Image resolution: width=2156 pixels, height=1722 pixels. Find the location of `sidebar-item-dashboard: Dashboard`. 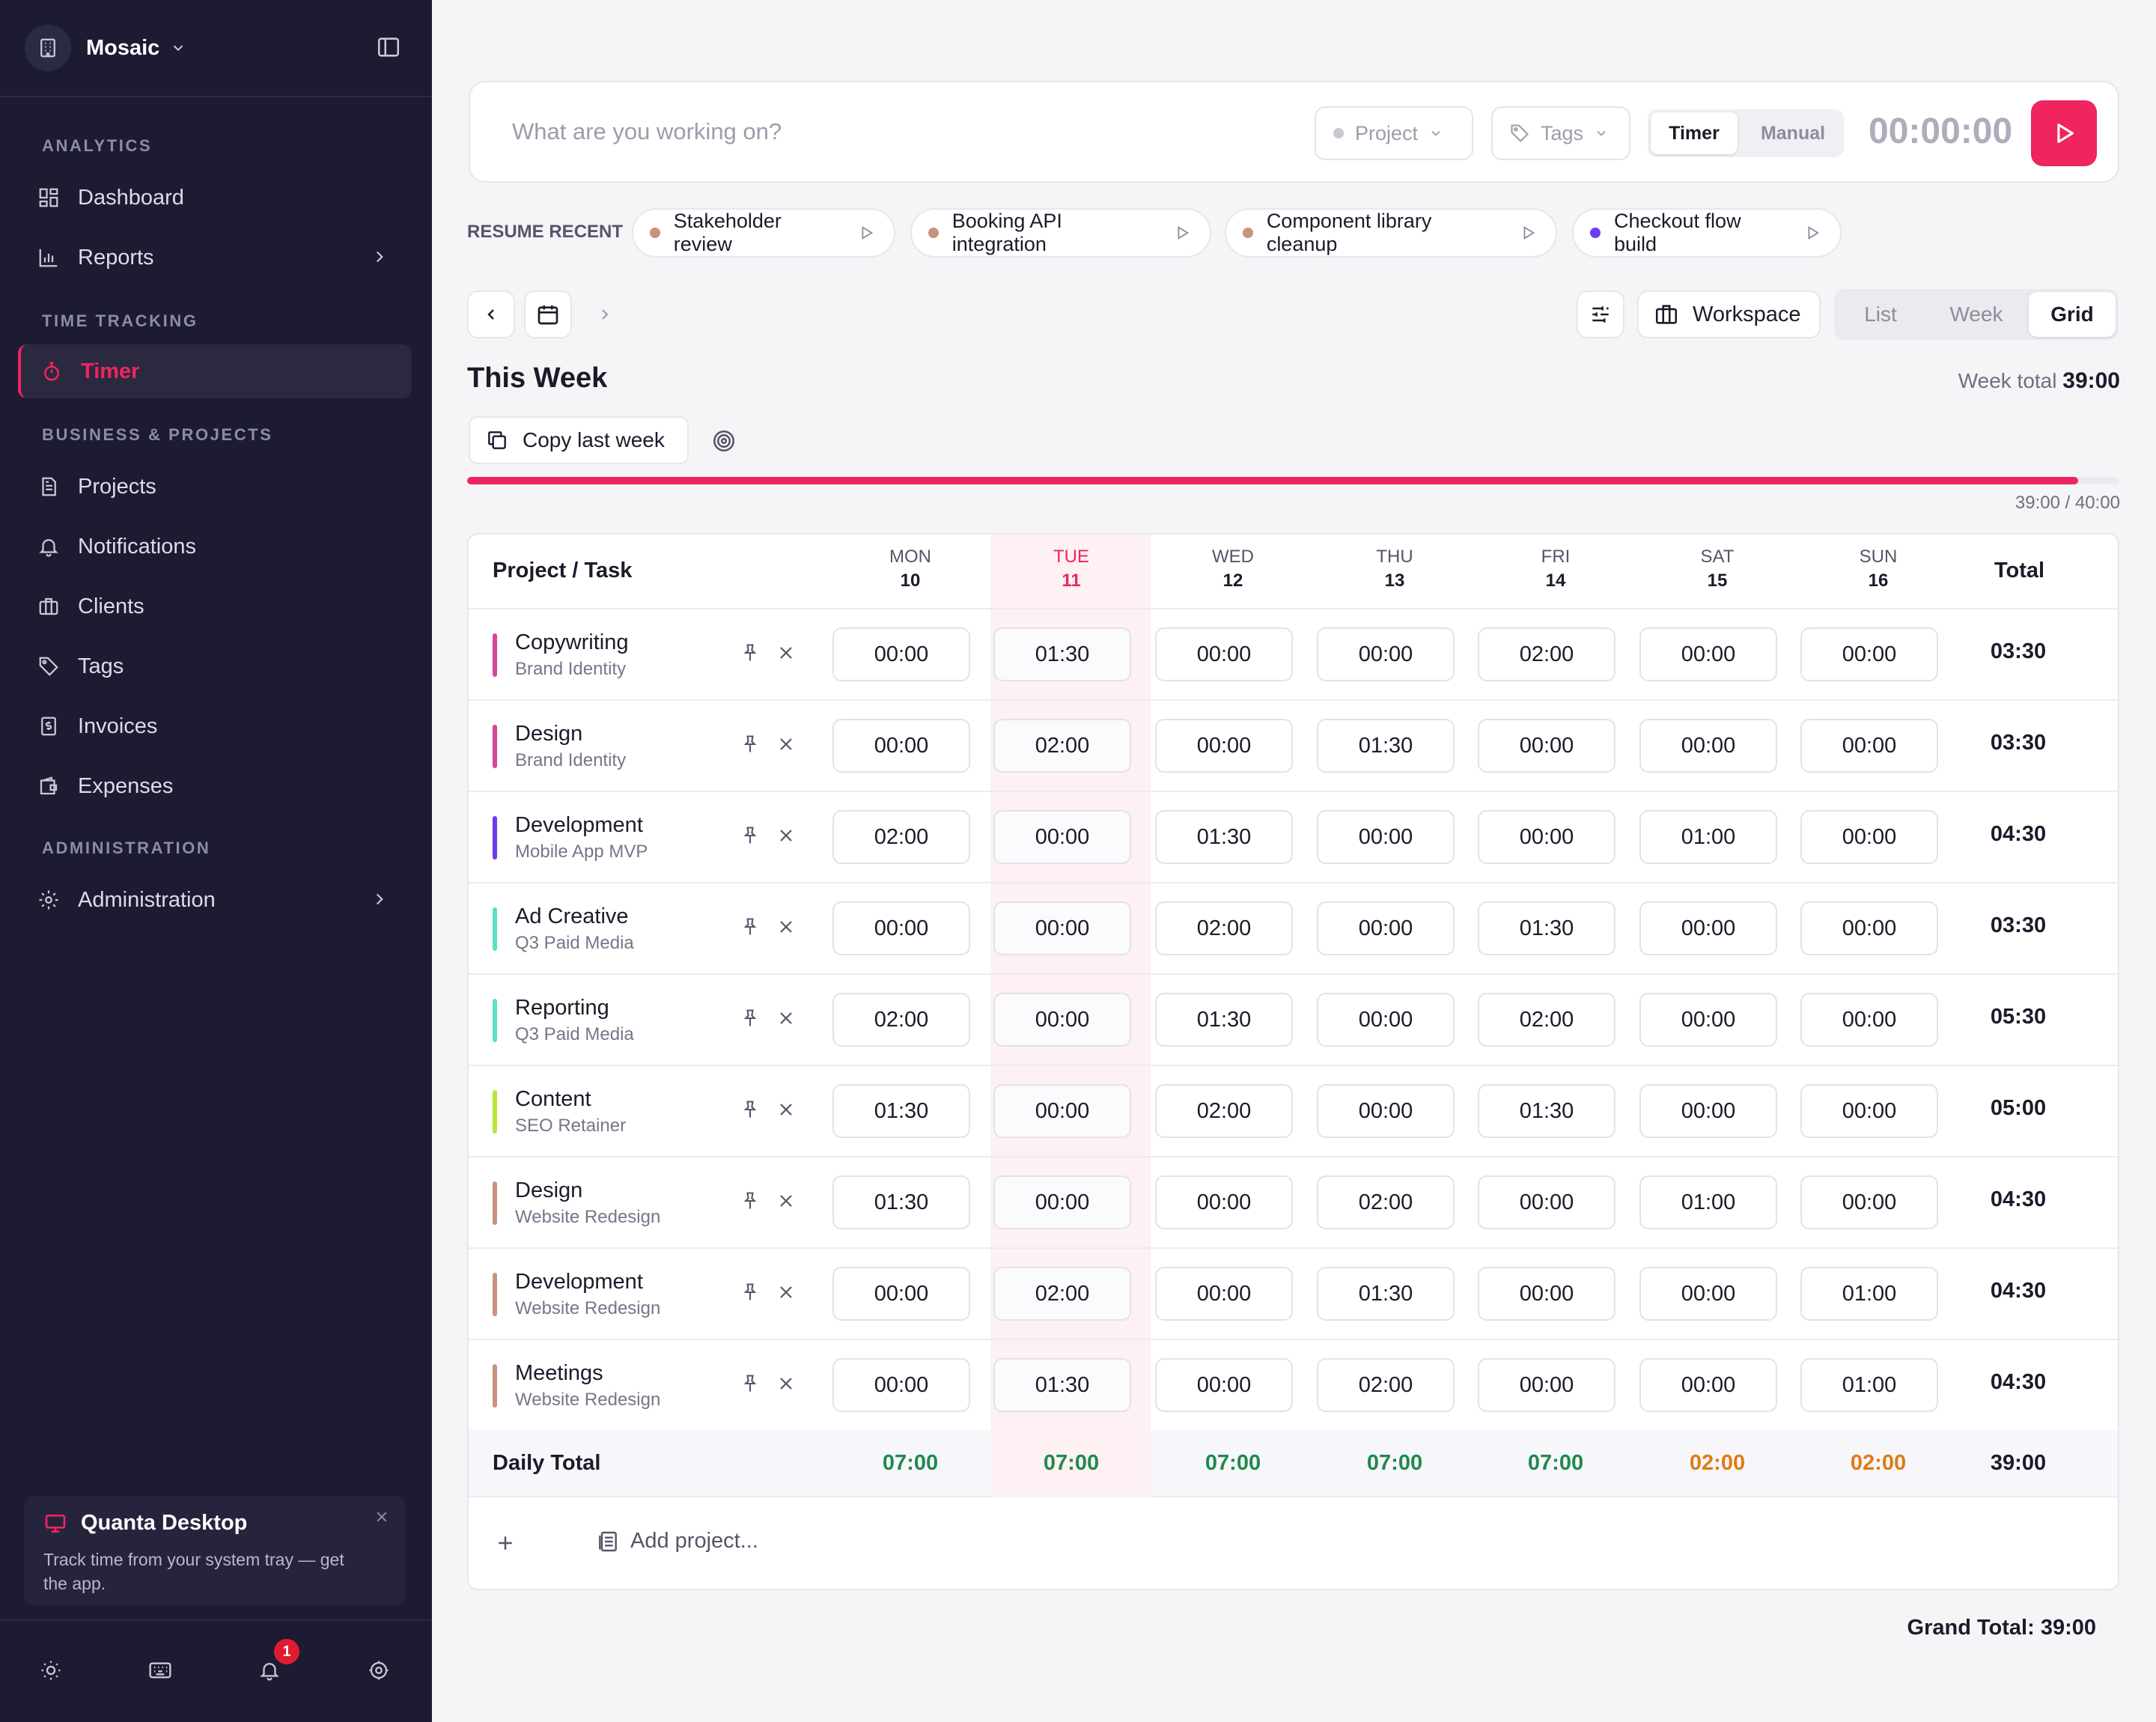

sidebar-item-dashboard: Dashboard is located at coordinates (215, 198).